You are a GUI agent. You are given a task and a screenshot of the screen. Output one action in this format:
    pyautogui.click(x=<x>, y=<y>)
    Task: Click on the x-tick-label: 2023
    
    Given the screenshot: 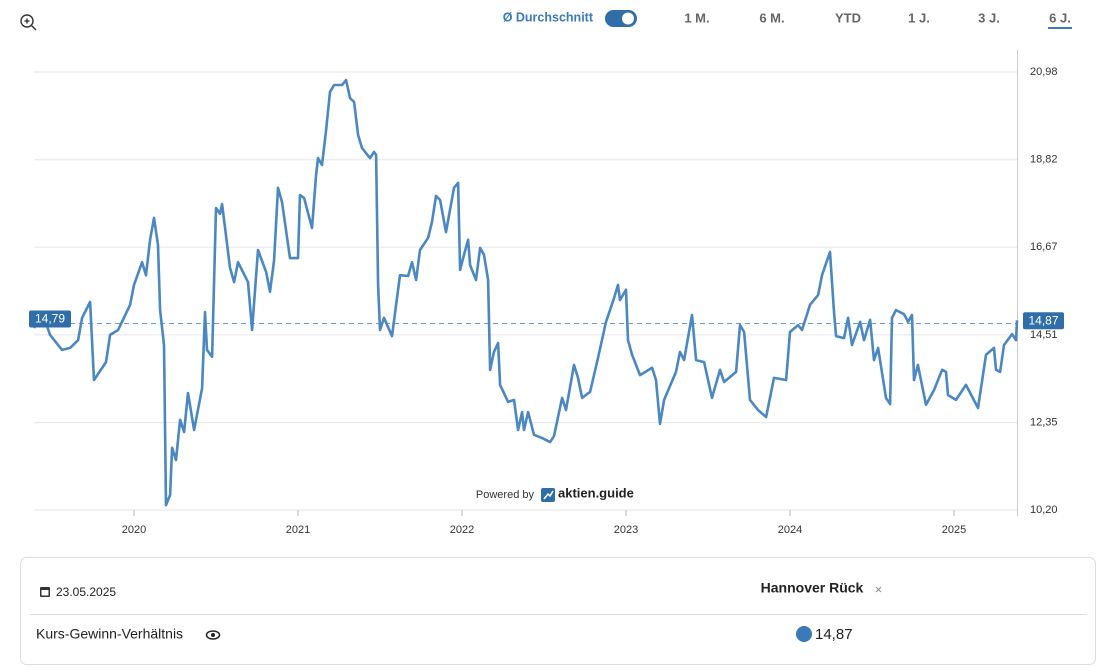 What is the action you would take?
    pyautogui.click(x=626, y=530)
    